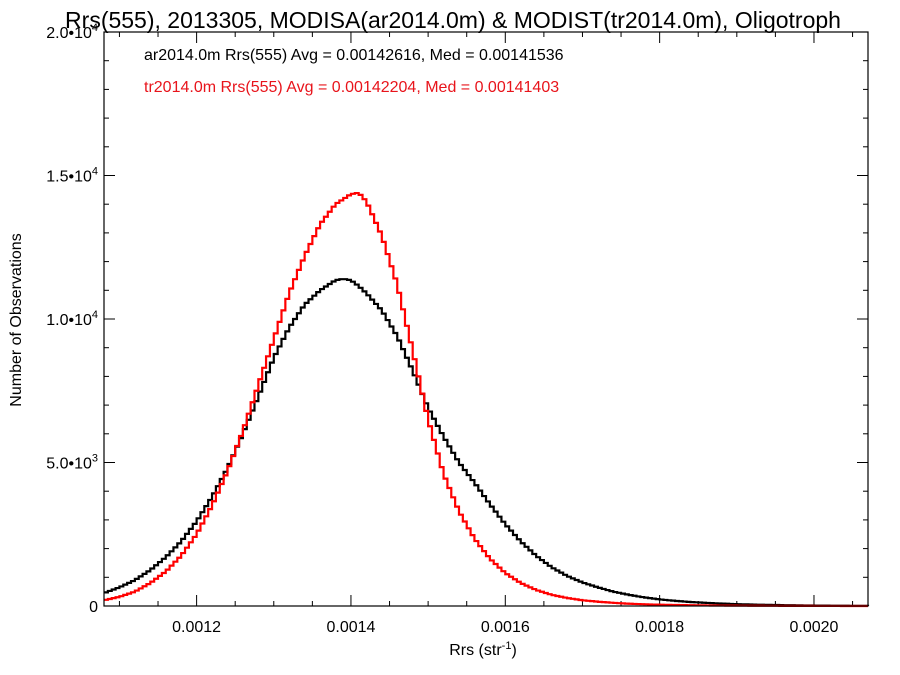 Image resolution: width=900 pixels, height=675 pixels. Describe the element at coordinates (69, 464) in the screenshot. I see `y-tick-label-base: 5.0•10` at that location.